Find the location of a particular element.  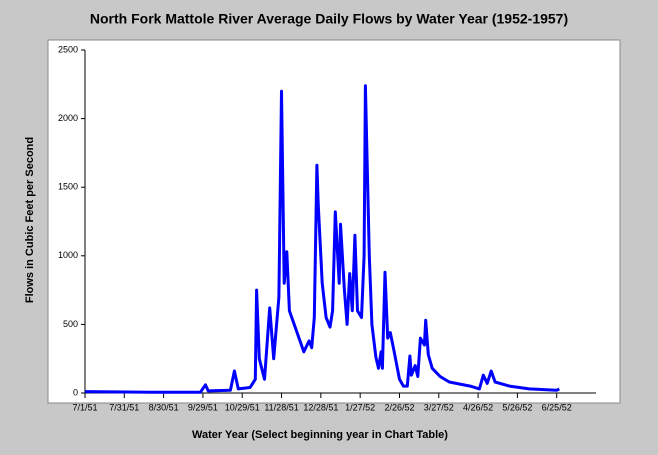

y-axis-label: Flows in Cubic Feet per Second is located at coordinates (30, 220).